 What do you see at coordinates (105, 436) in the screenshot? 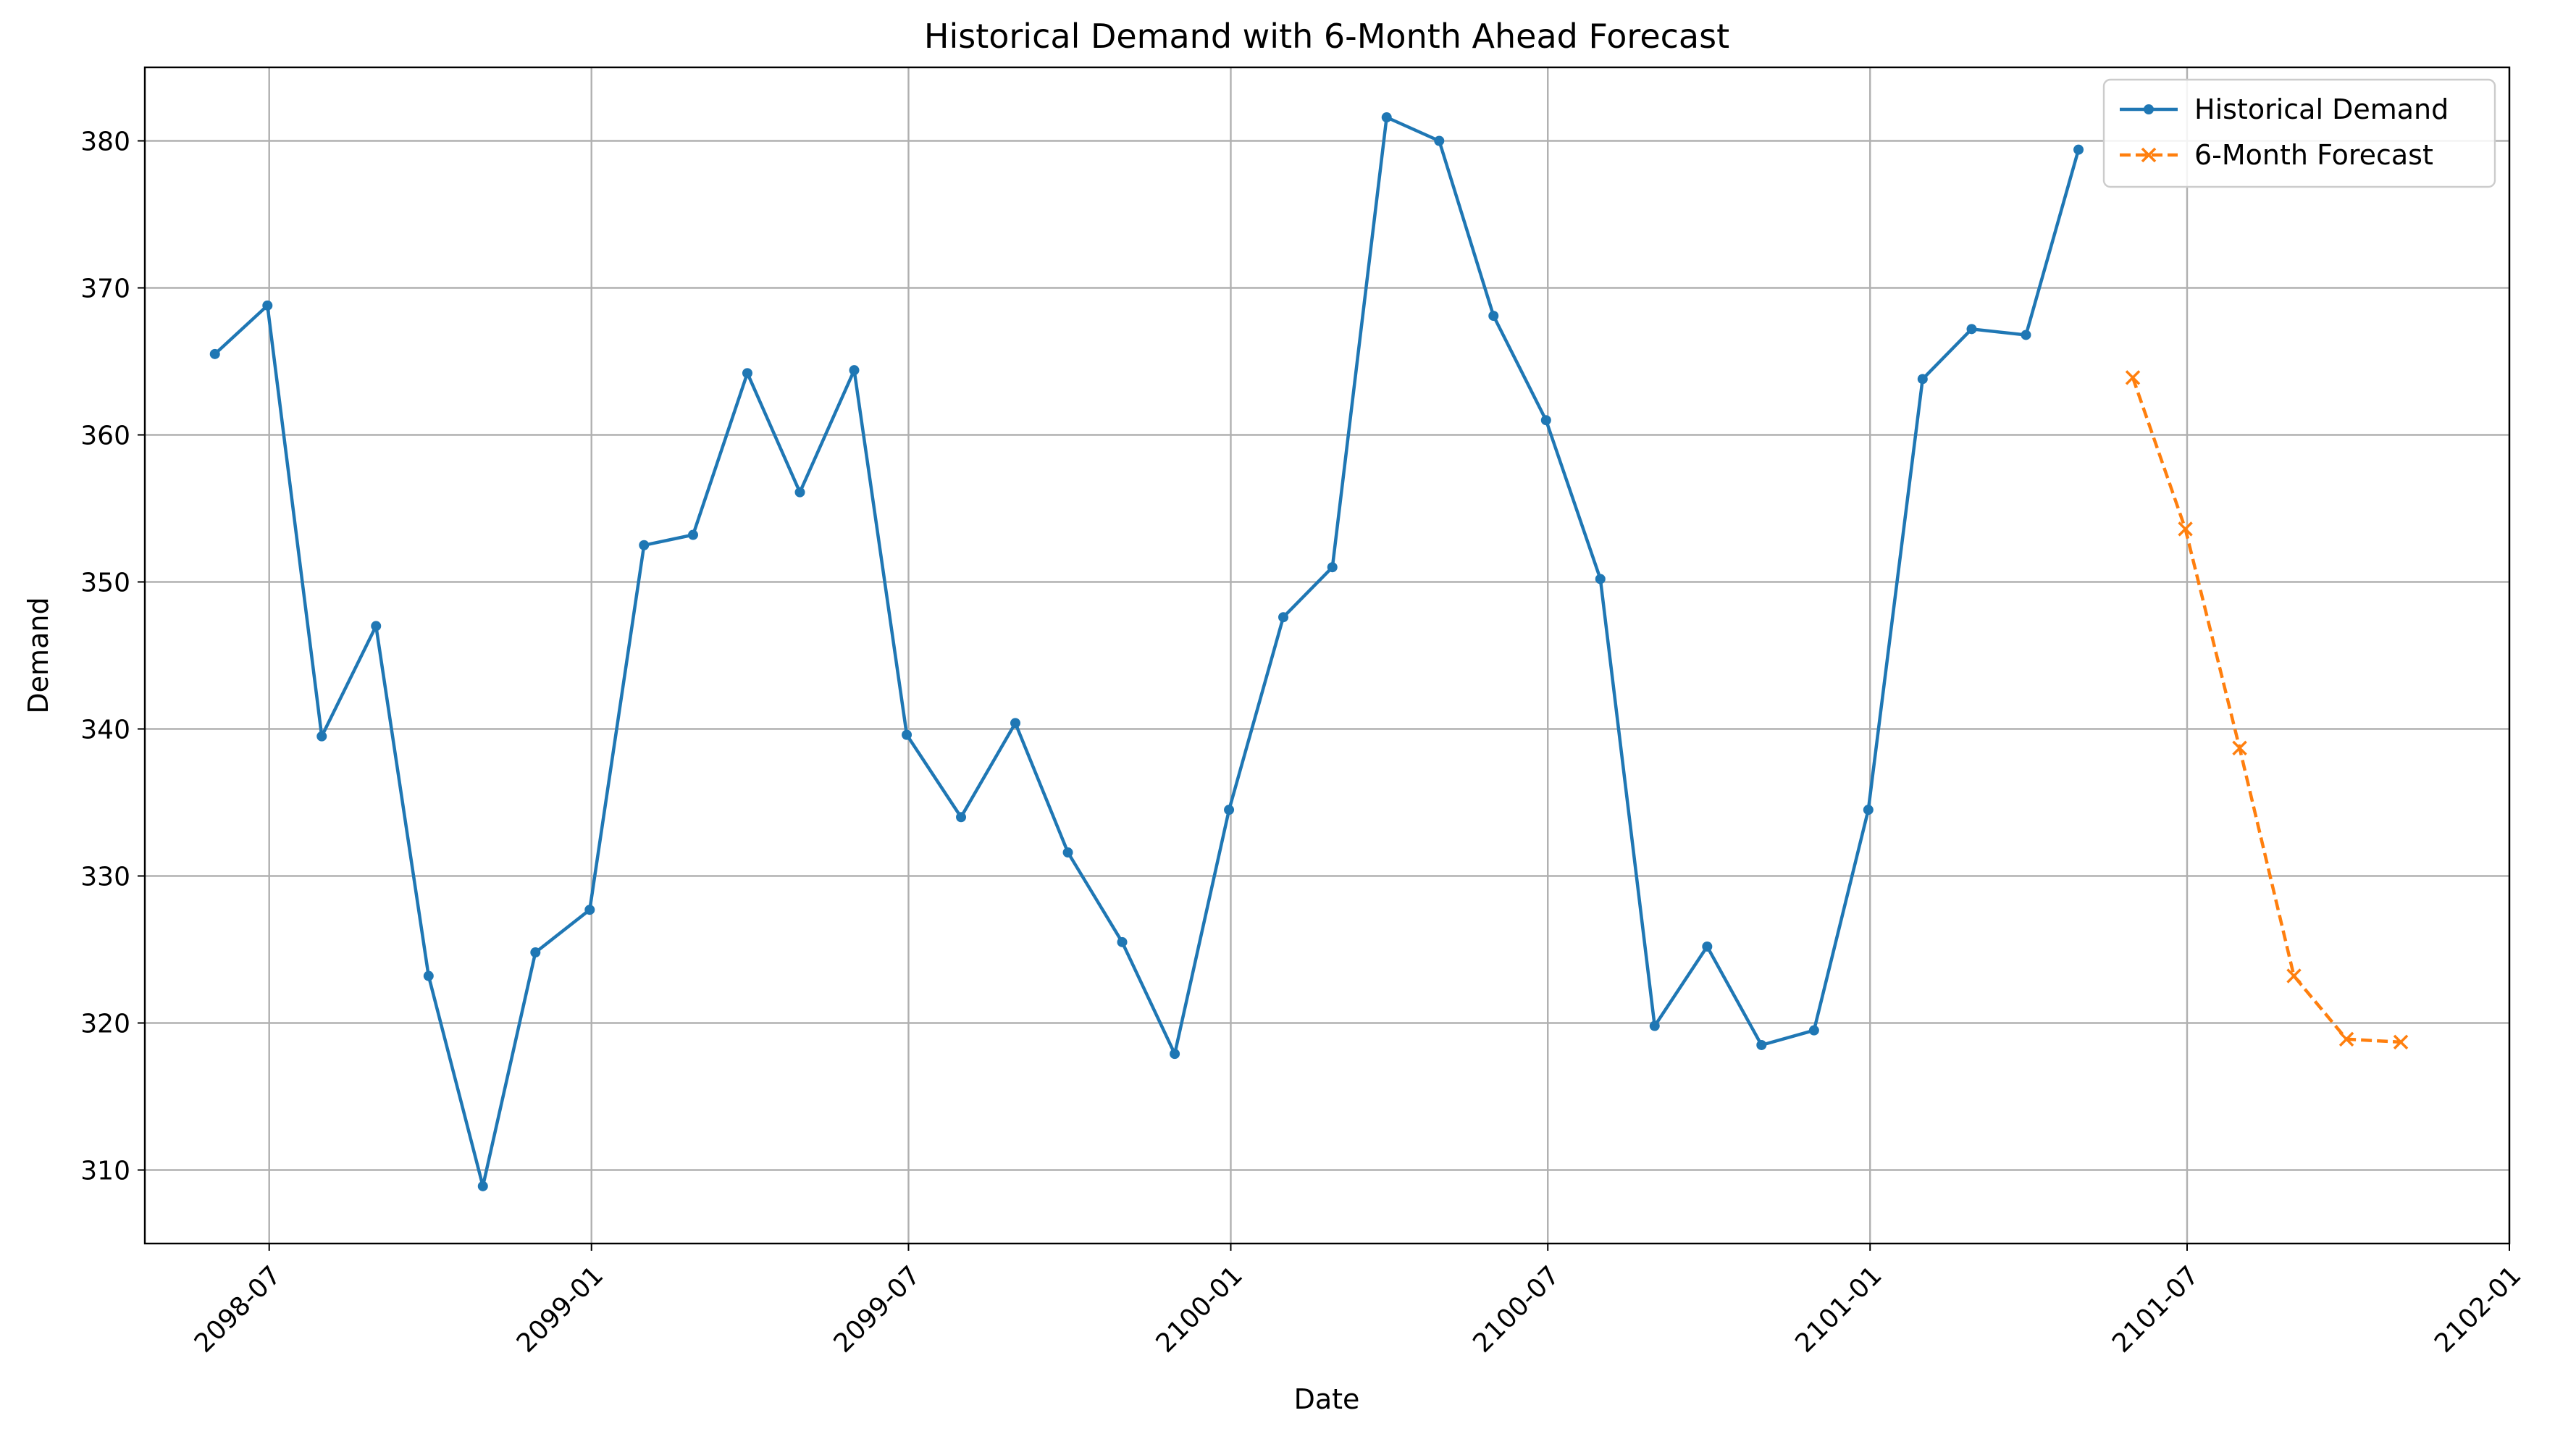
I see `y-tick-label: 360` at bounding box center [105, 436].